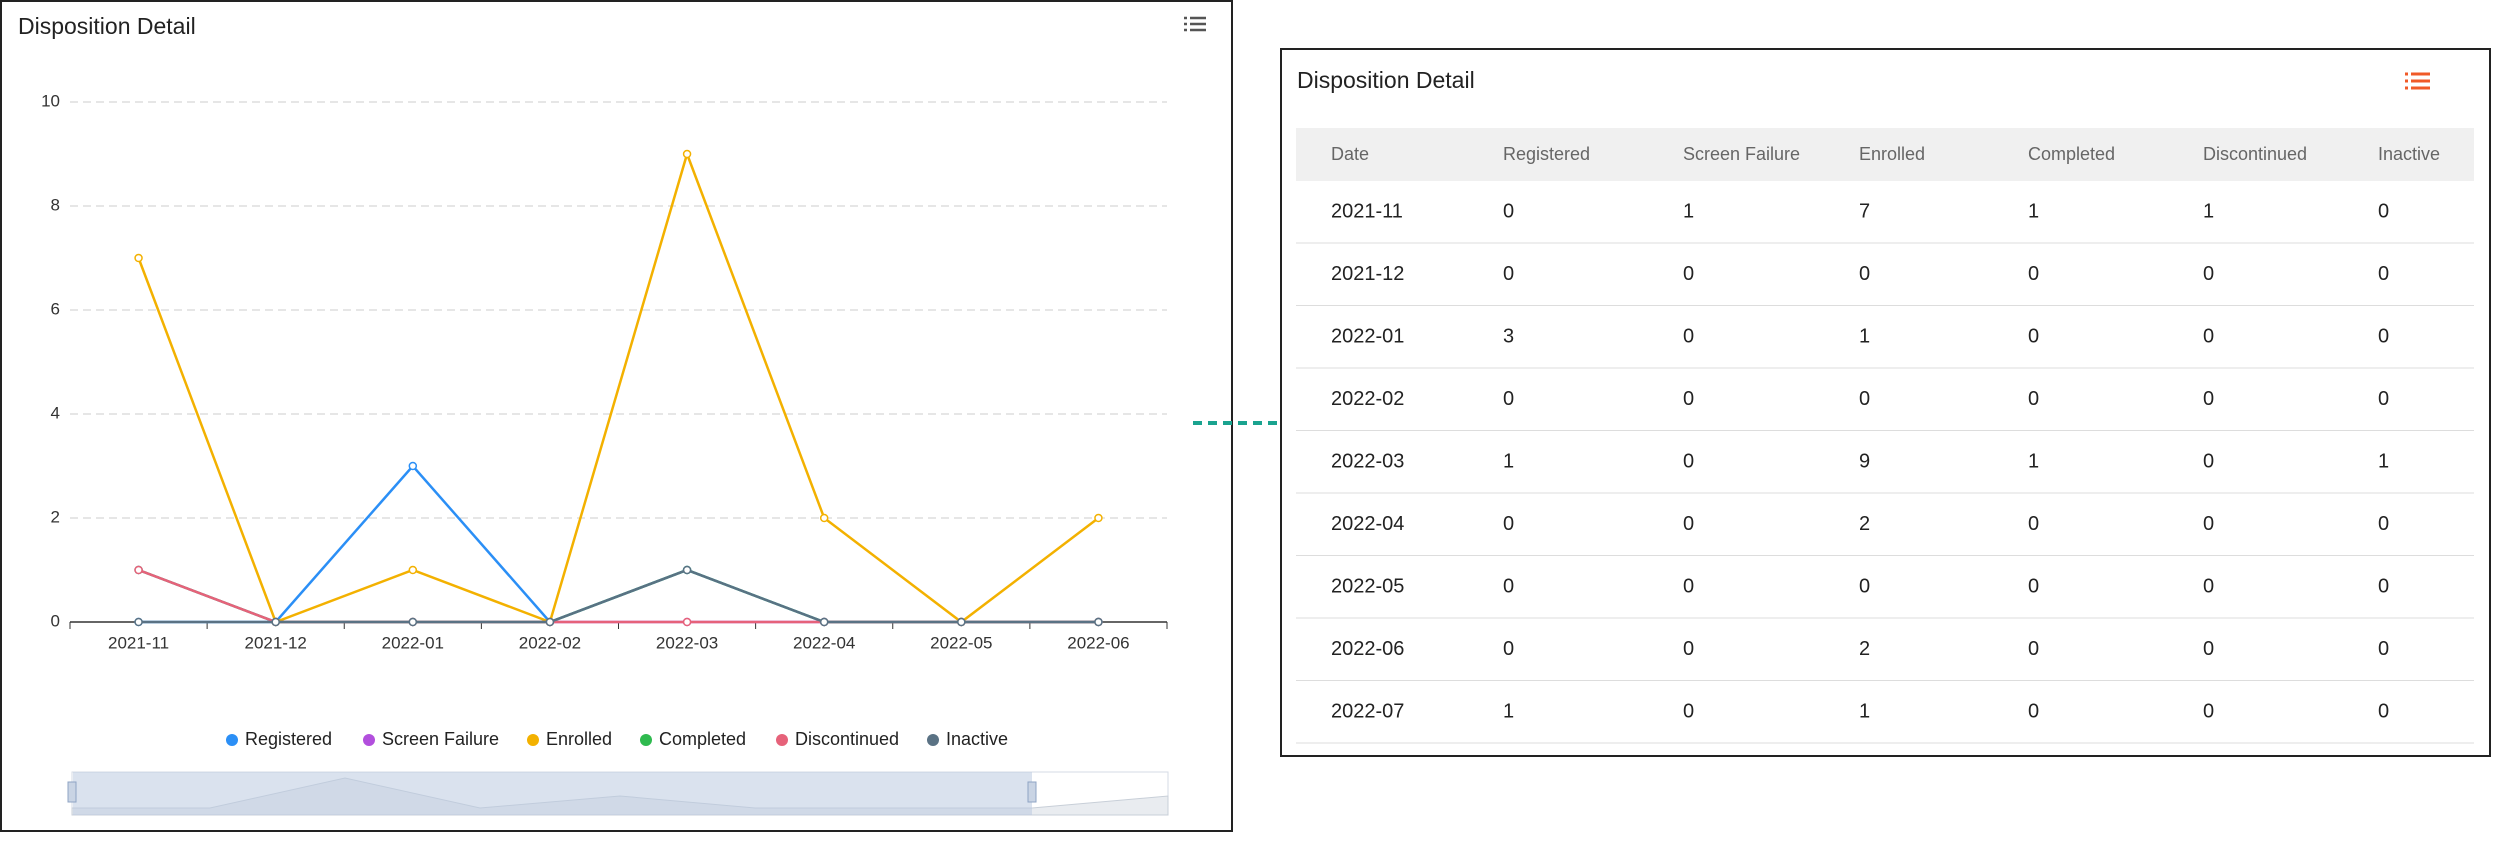  I want to click on y-tick-label: 10, so click(50, 100).